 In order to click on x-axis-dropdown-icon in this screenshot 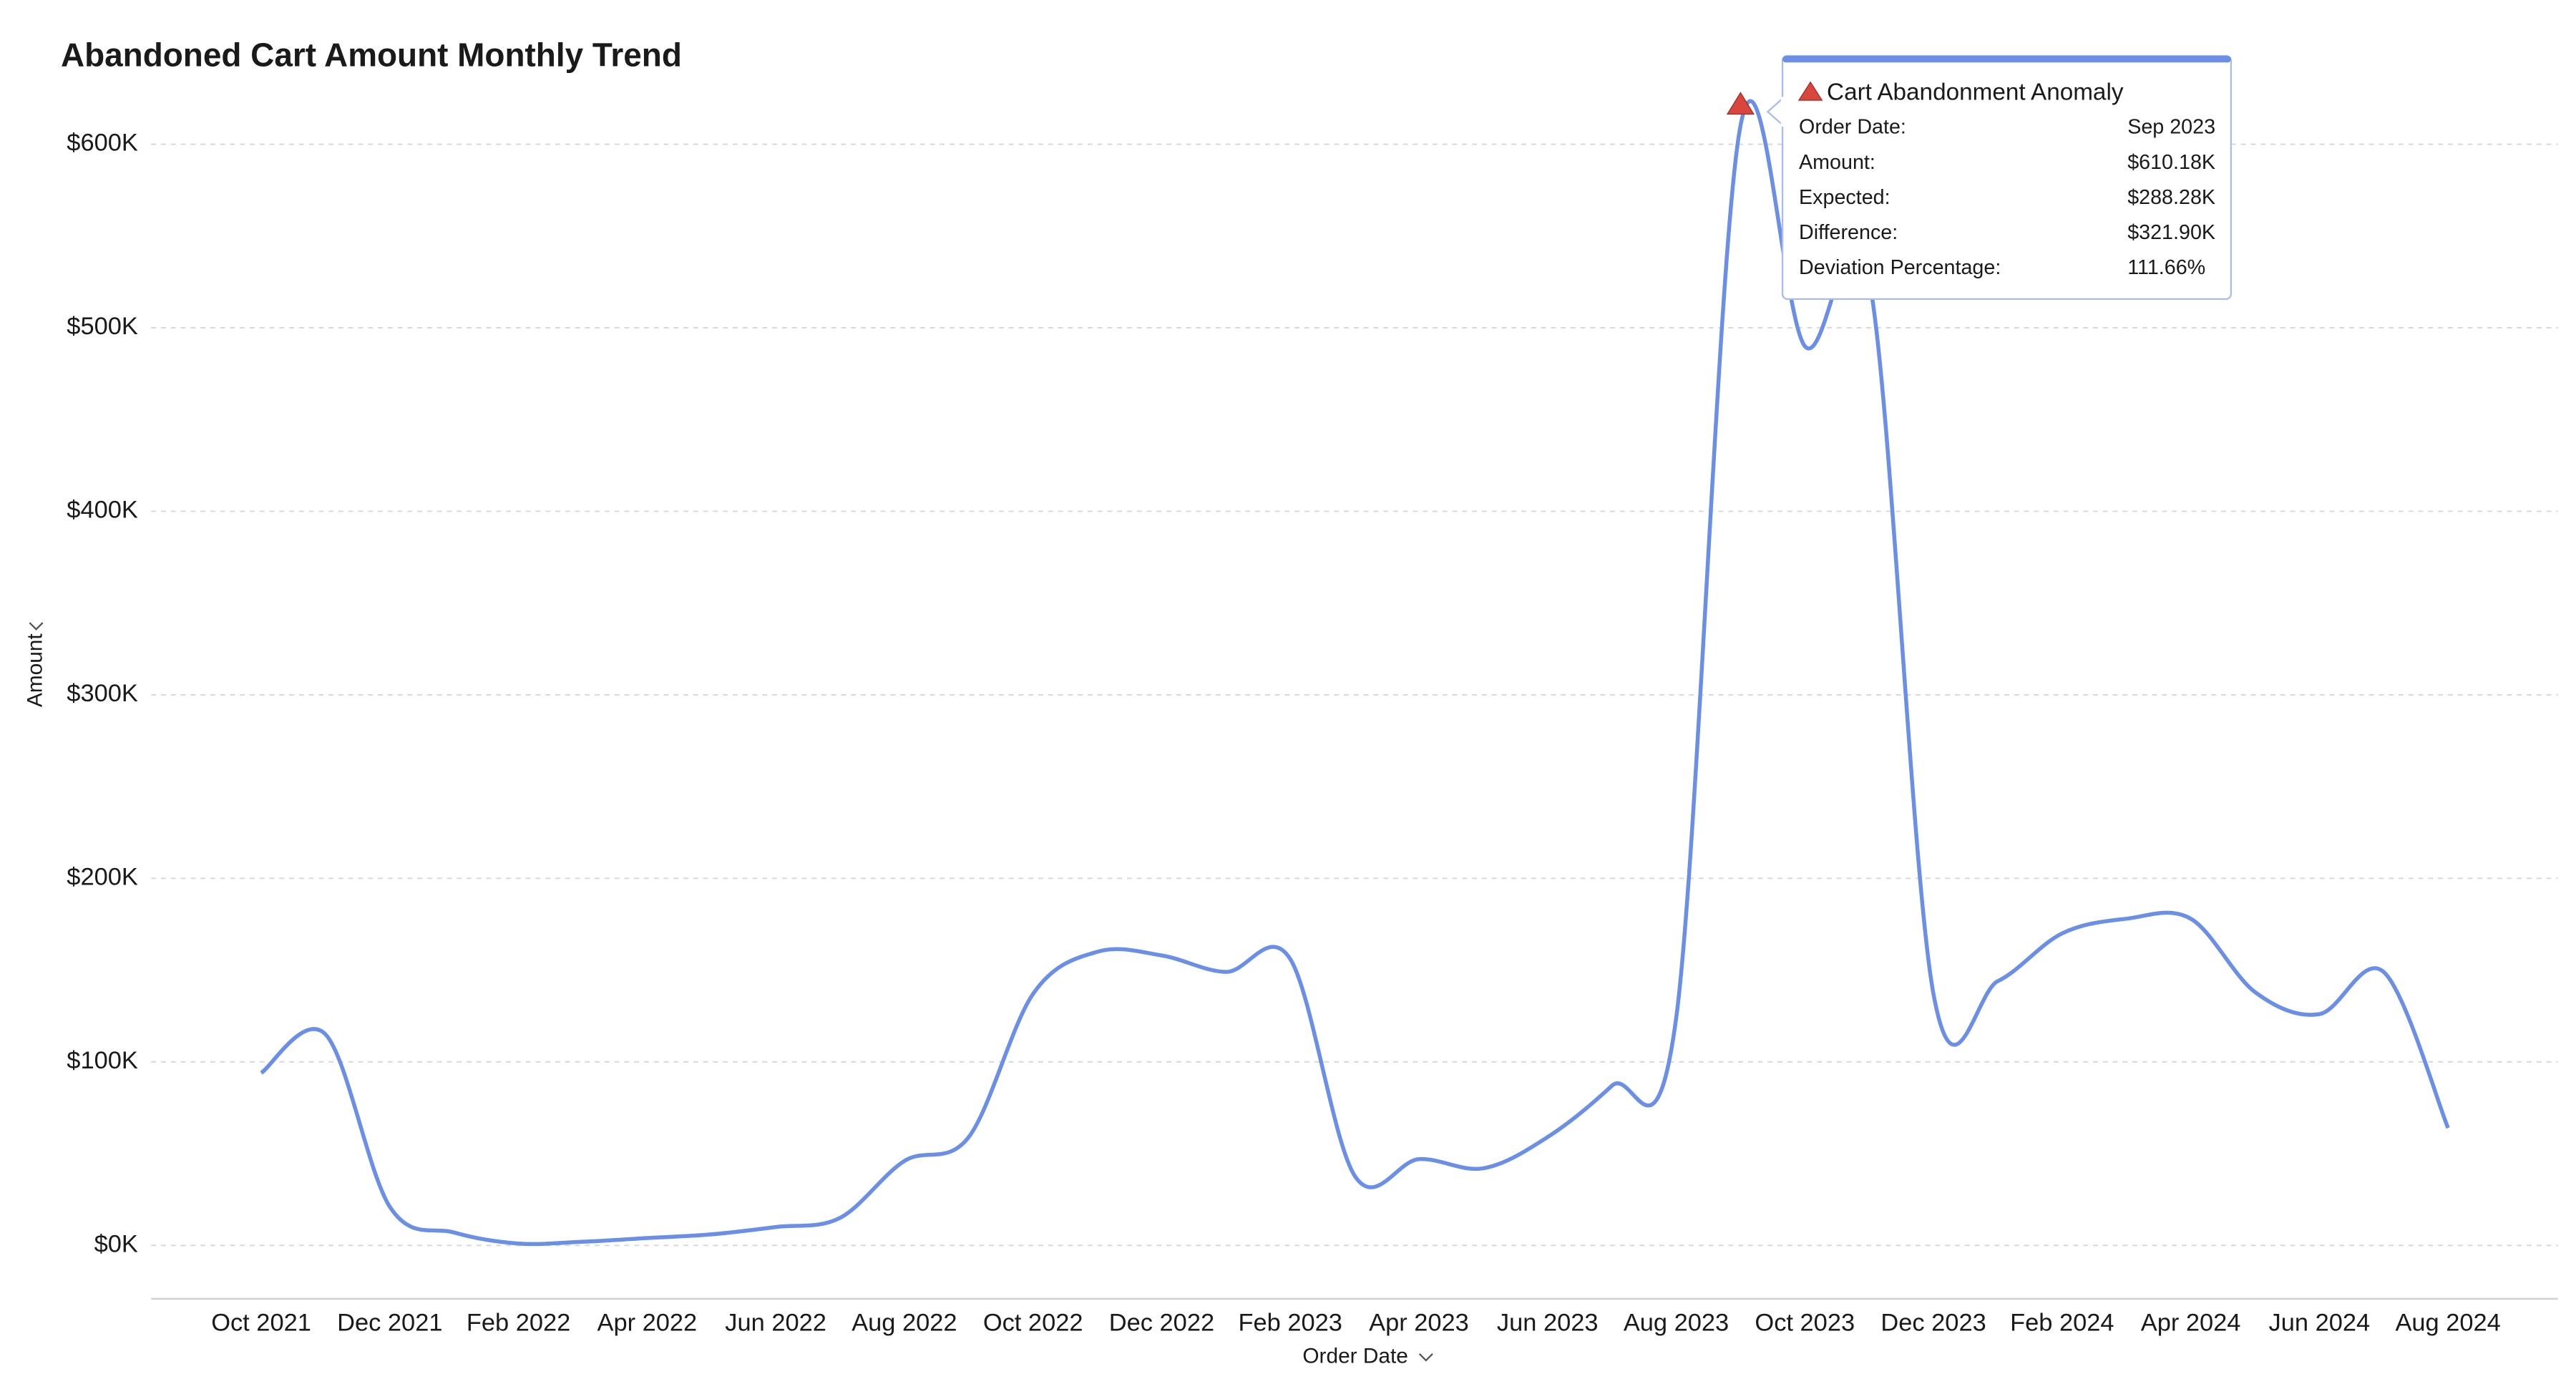, I will do `click(1425, 1357)`.